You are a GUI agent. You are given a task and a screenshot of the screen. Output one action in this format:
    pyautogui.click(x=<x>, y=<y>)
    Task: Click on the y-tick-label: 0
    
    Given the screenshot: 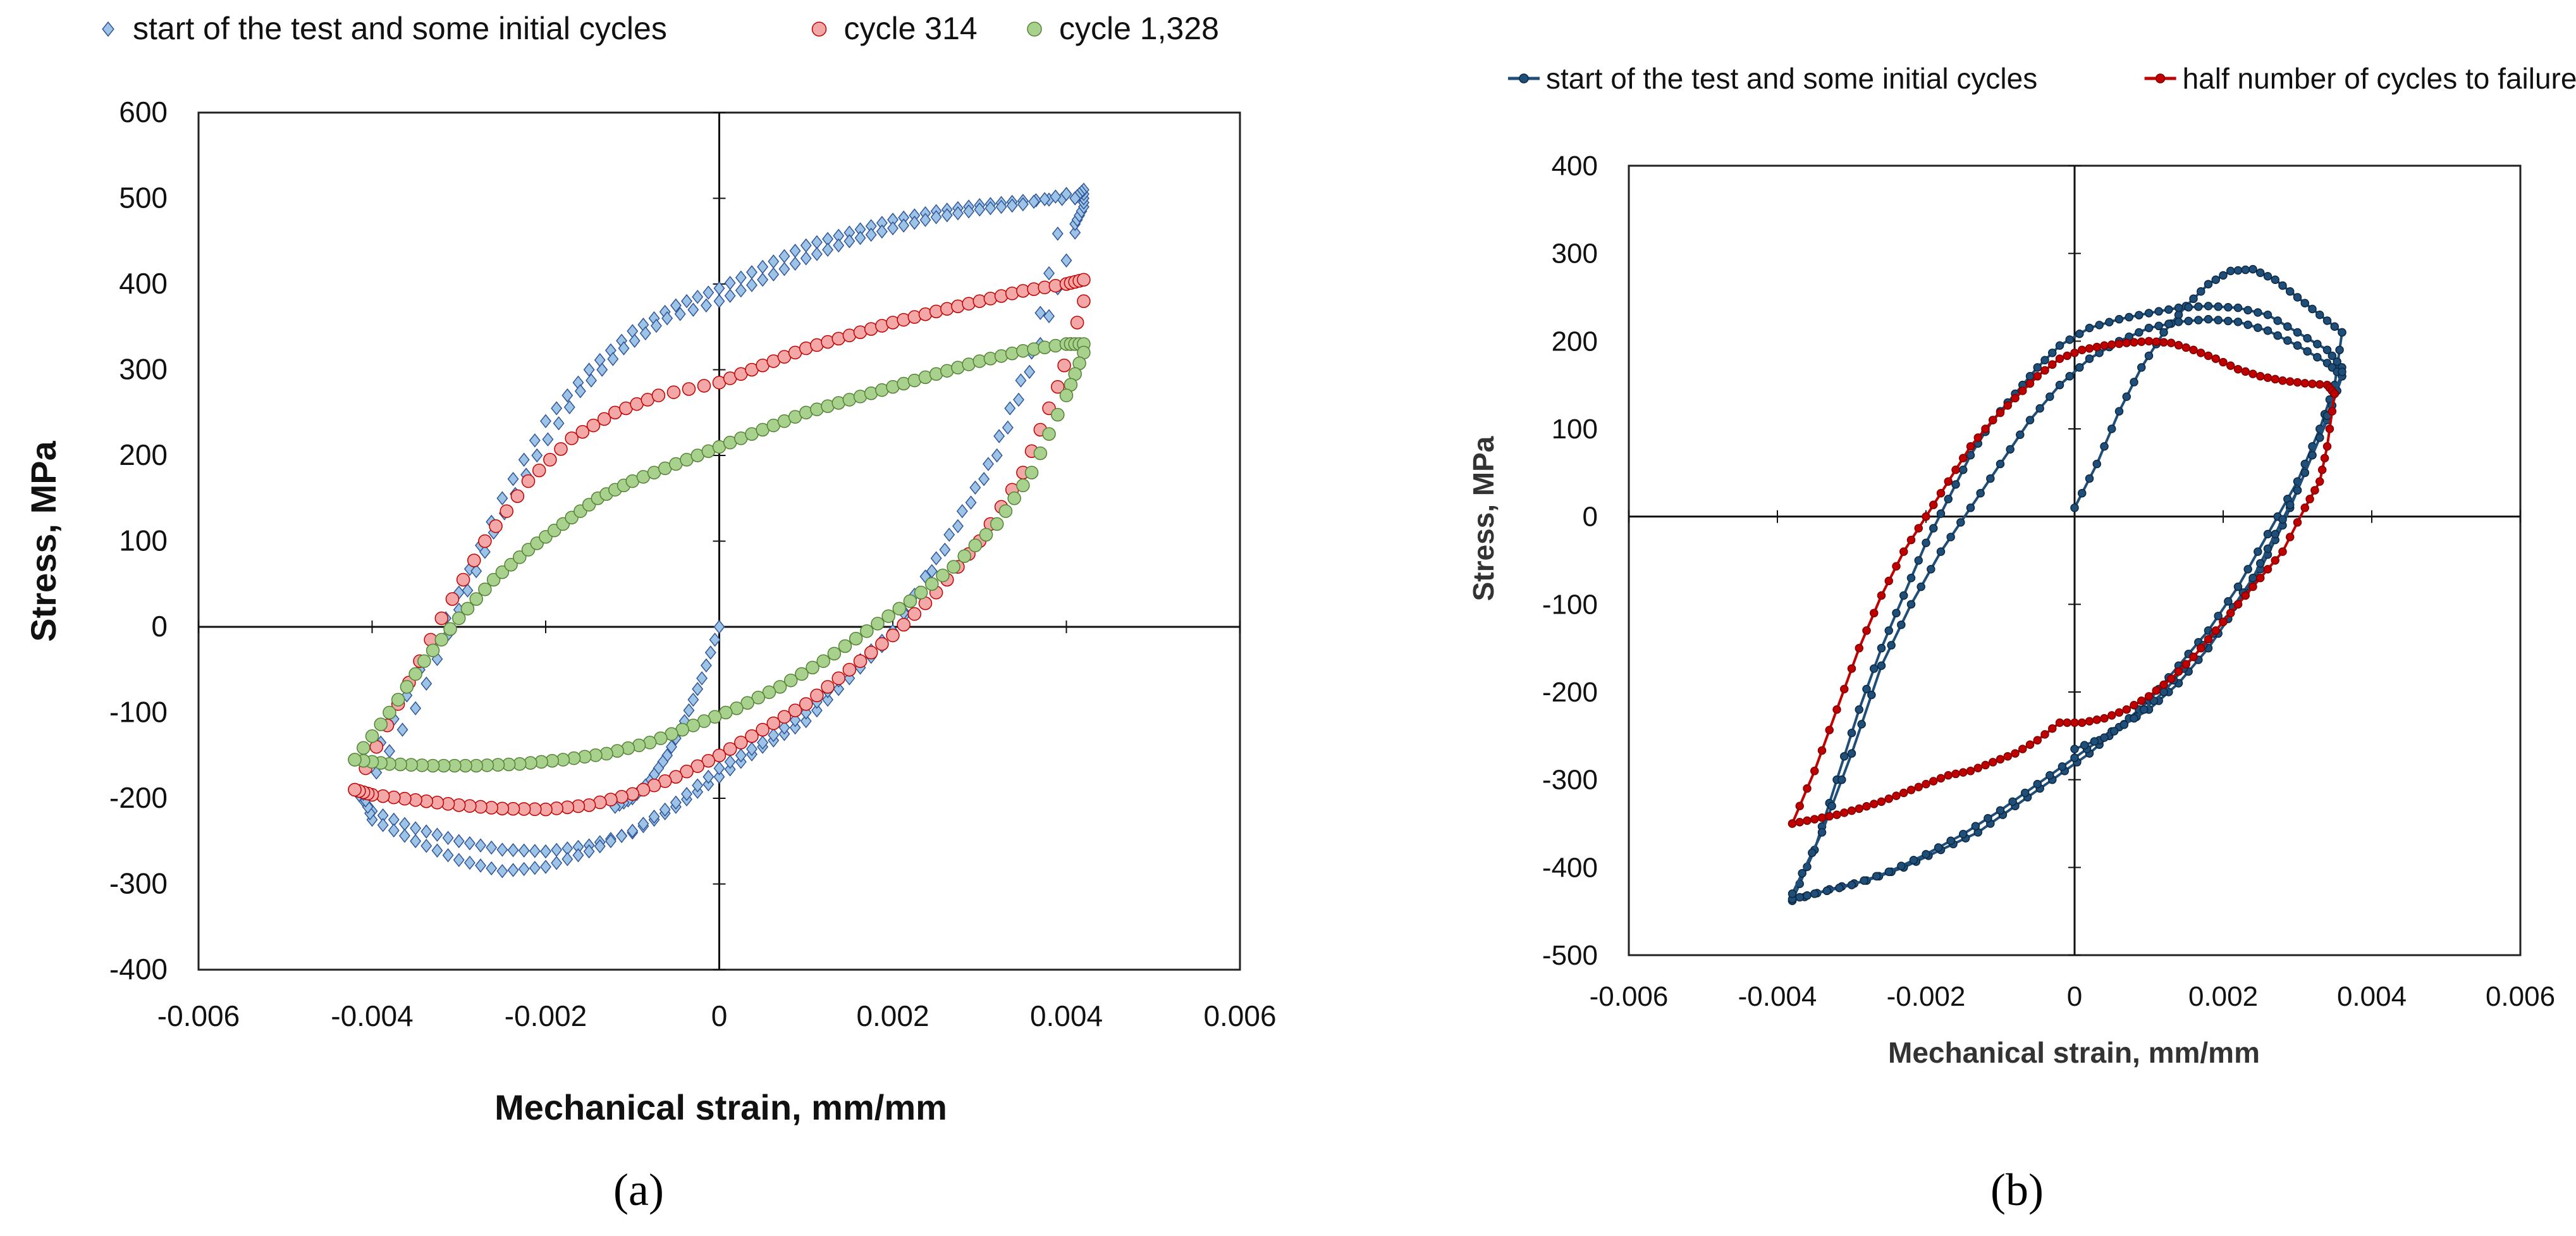 What is the action you would take?
    pyautogui.click(x=159, y=626)
    